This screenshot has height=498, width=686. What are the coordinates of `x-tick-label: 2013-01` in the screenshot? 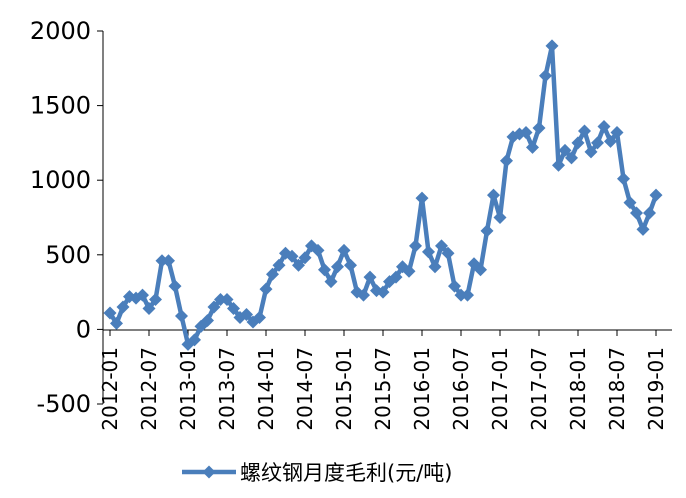 It's located at (188, 389).